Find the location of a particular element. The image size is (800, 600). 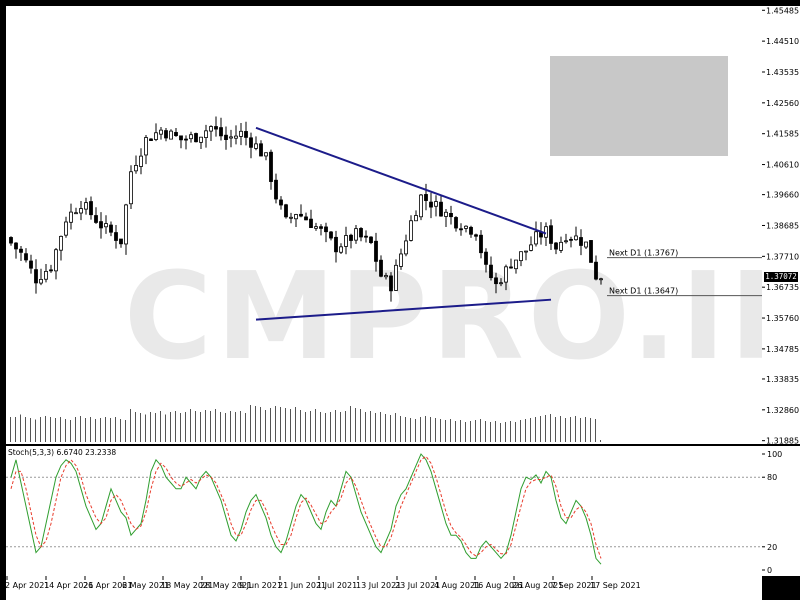

price-tick-label: 1.32860 is located at coordinates (782, 410).